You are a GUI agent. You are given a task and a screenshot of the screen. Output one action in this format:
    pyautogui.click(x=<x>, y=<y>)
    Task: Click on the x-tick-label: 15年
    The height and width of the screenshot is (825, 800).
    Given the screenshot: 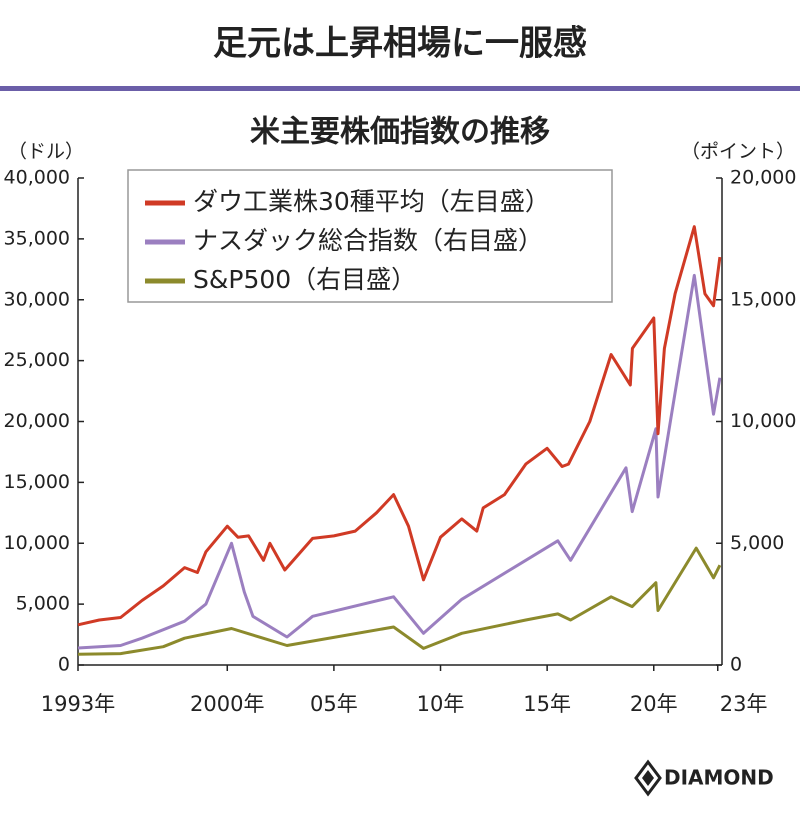 What is the action you would take?
    pyautogui.click(x=547, y=704)
    